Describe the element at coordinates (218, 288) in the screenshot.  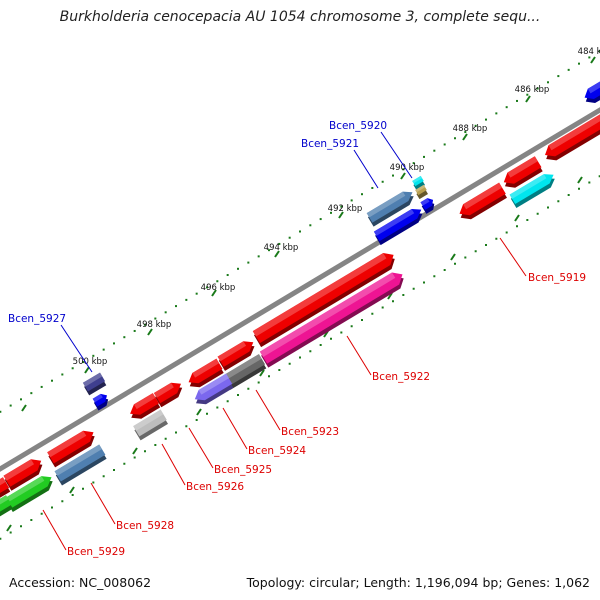
I see `tick-label: 496 kbp` at that location.